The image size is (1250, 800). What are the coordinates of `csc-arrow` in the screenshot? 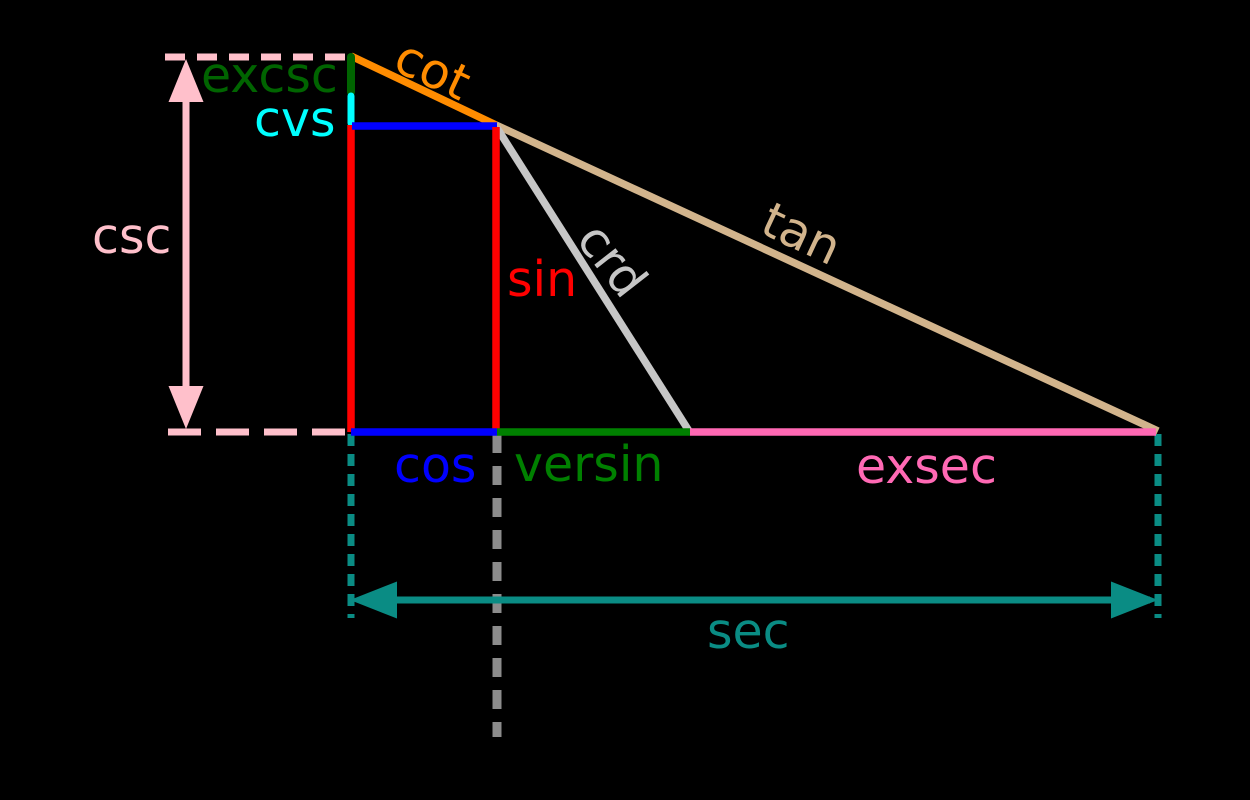 It's located at (186, 244).